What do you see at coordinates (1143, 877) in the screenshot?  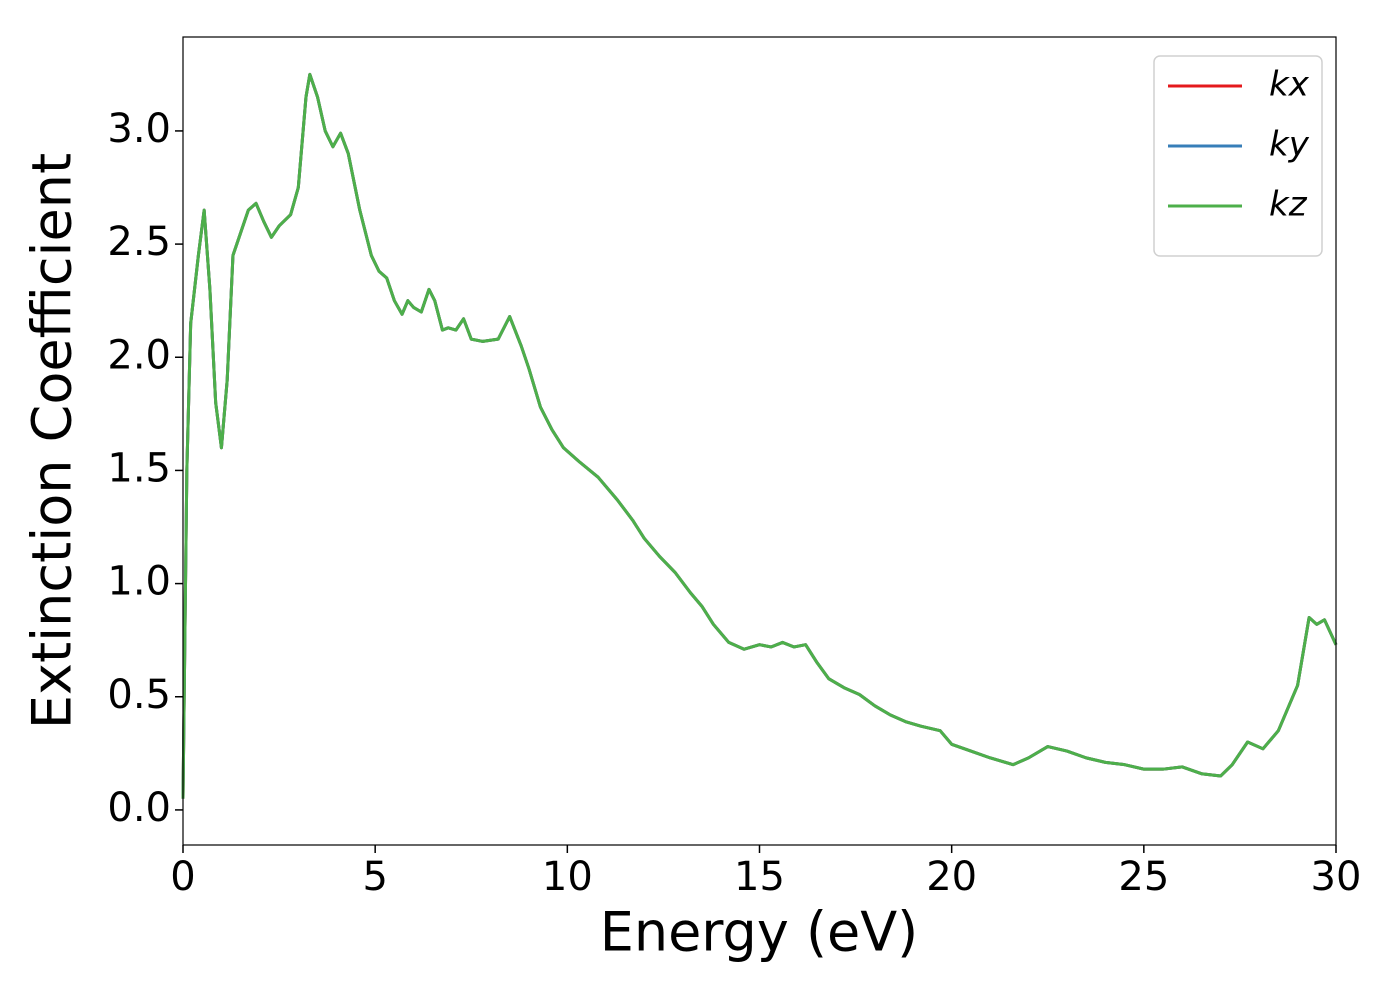 I see `x-tick-label: 25` at bounding box center [1143, 877].